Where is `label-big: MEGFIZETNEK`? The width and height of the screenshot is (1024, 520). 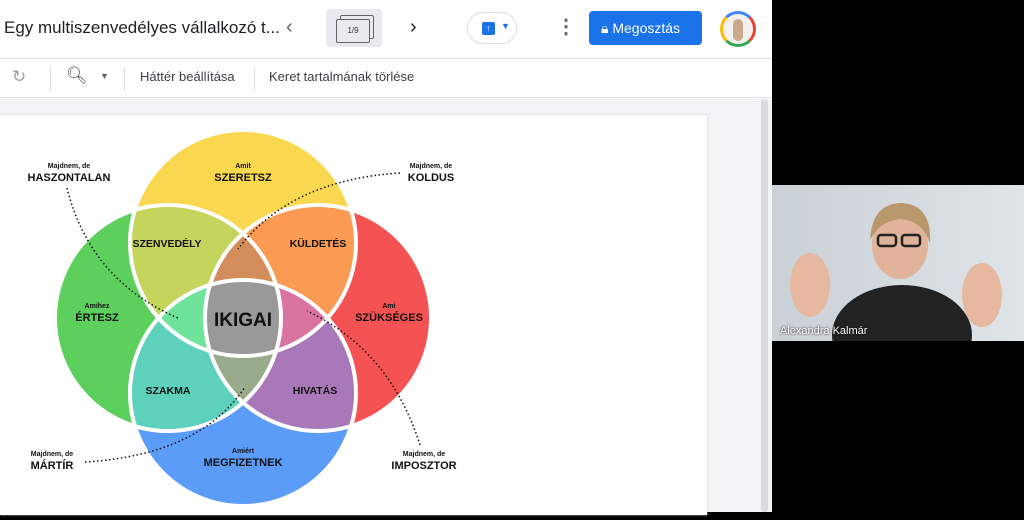 label-big: MEGFIZETNEK is located at coordinates (243, 463).